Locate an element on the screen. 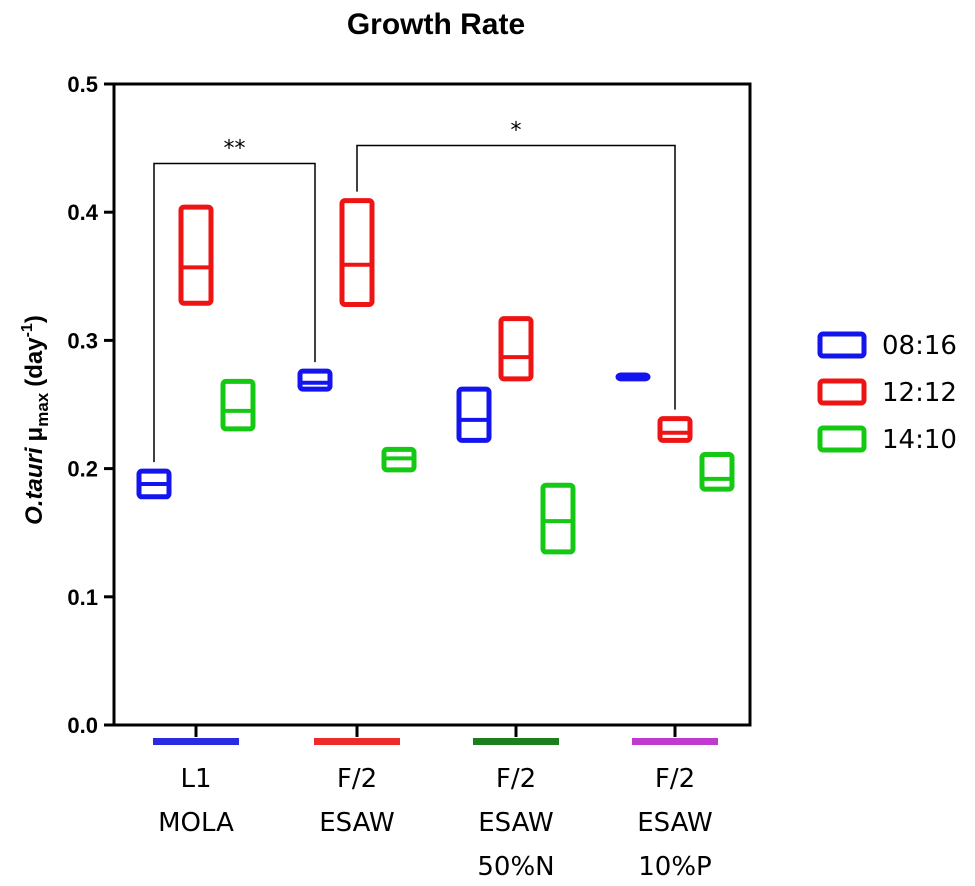 The height and width of the screenshot is (886, 975). category-label: L1 is located at coordinates (195, 779).